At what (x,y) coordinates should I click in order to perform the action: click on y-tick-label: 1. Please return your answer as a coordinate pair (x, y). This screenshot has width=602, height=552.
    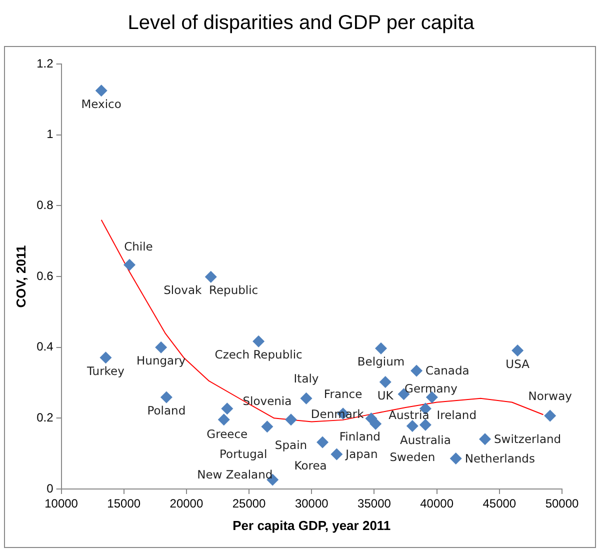
    Looking at the image, I should click on (50, 134).